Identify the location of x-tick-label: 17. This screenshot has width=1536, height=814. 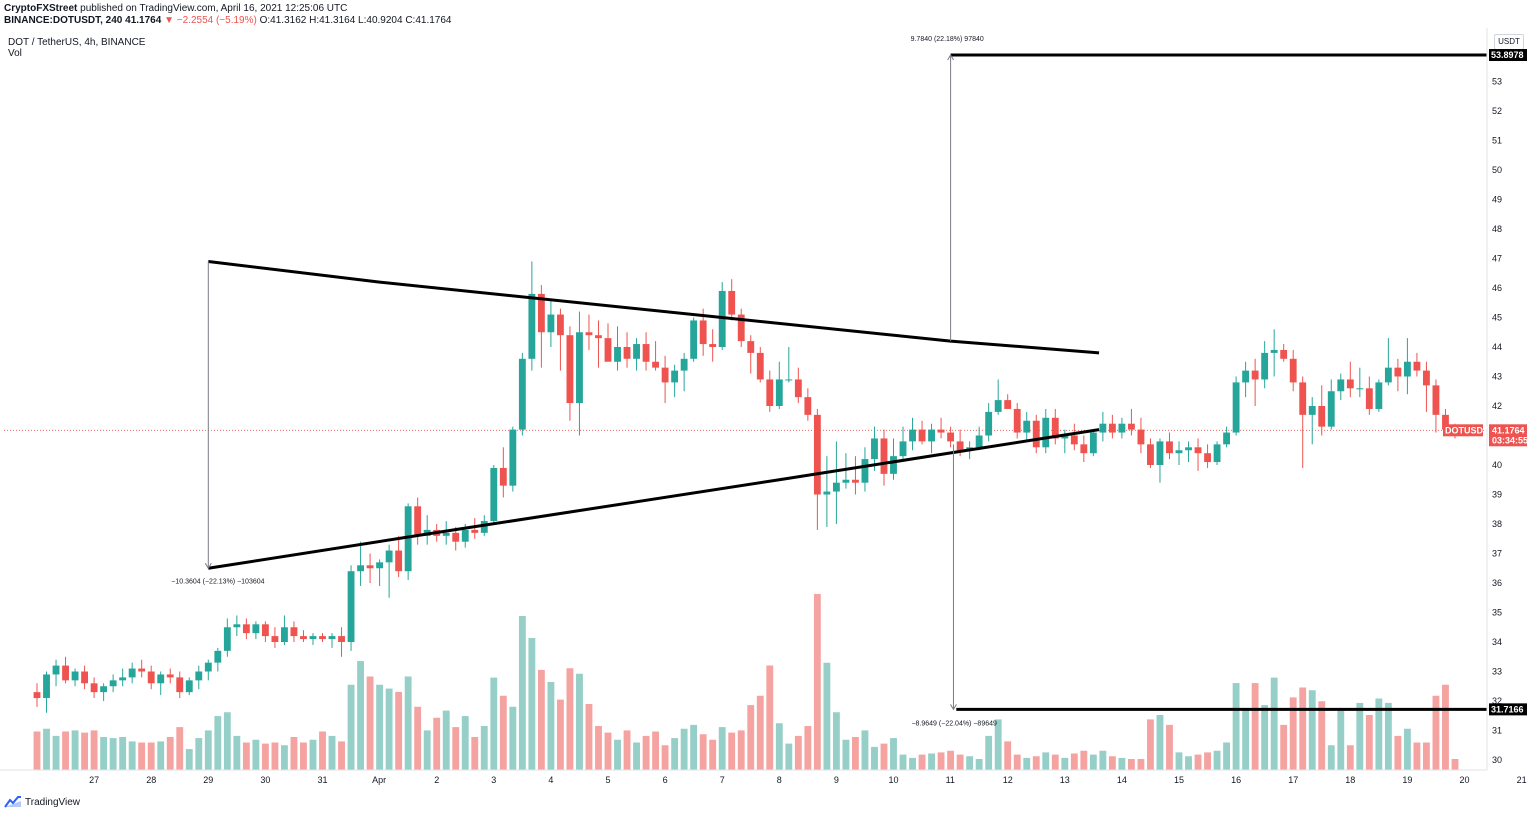
(1293, 780).